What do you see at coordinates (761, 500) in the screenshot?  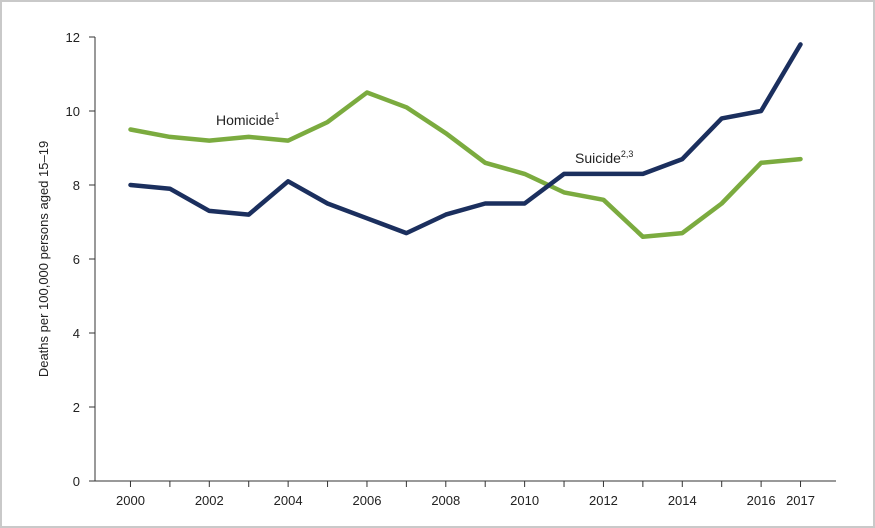 I see `x-tick-label-2016: 2016` at bounding box center [761, 500].